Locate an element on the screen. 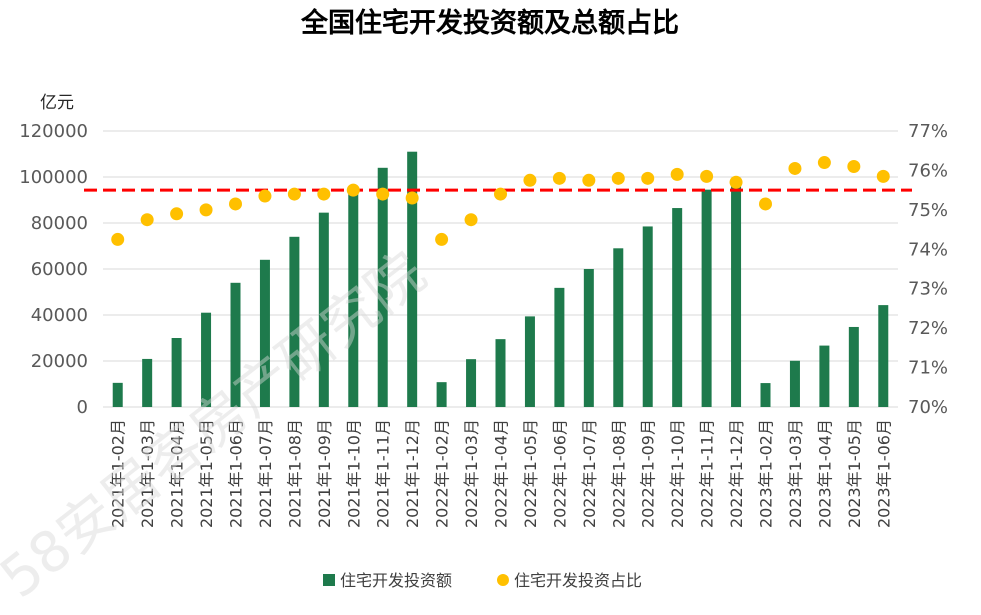 Image resolution: width=981 pixels, height=615 pixels. y-left-tick-label: 100000 is located at coordinates (53, 177).